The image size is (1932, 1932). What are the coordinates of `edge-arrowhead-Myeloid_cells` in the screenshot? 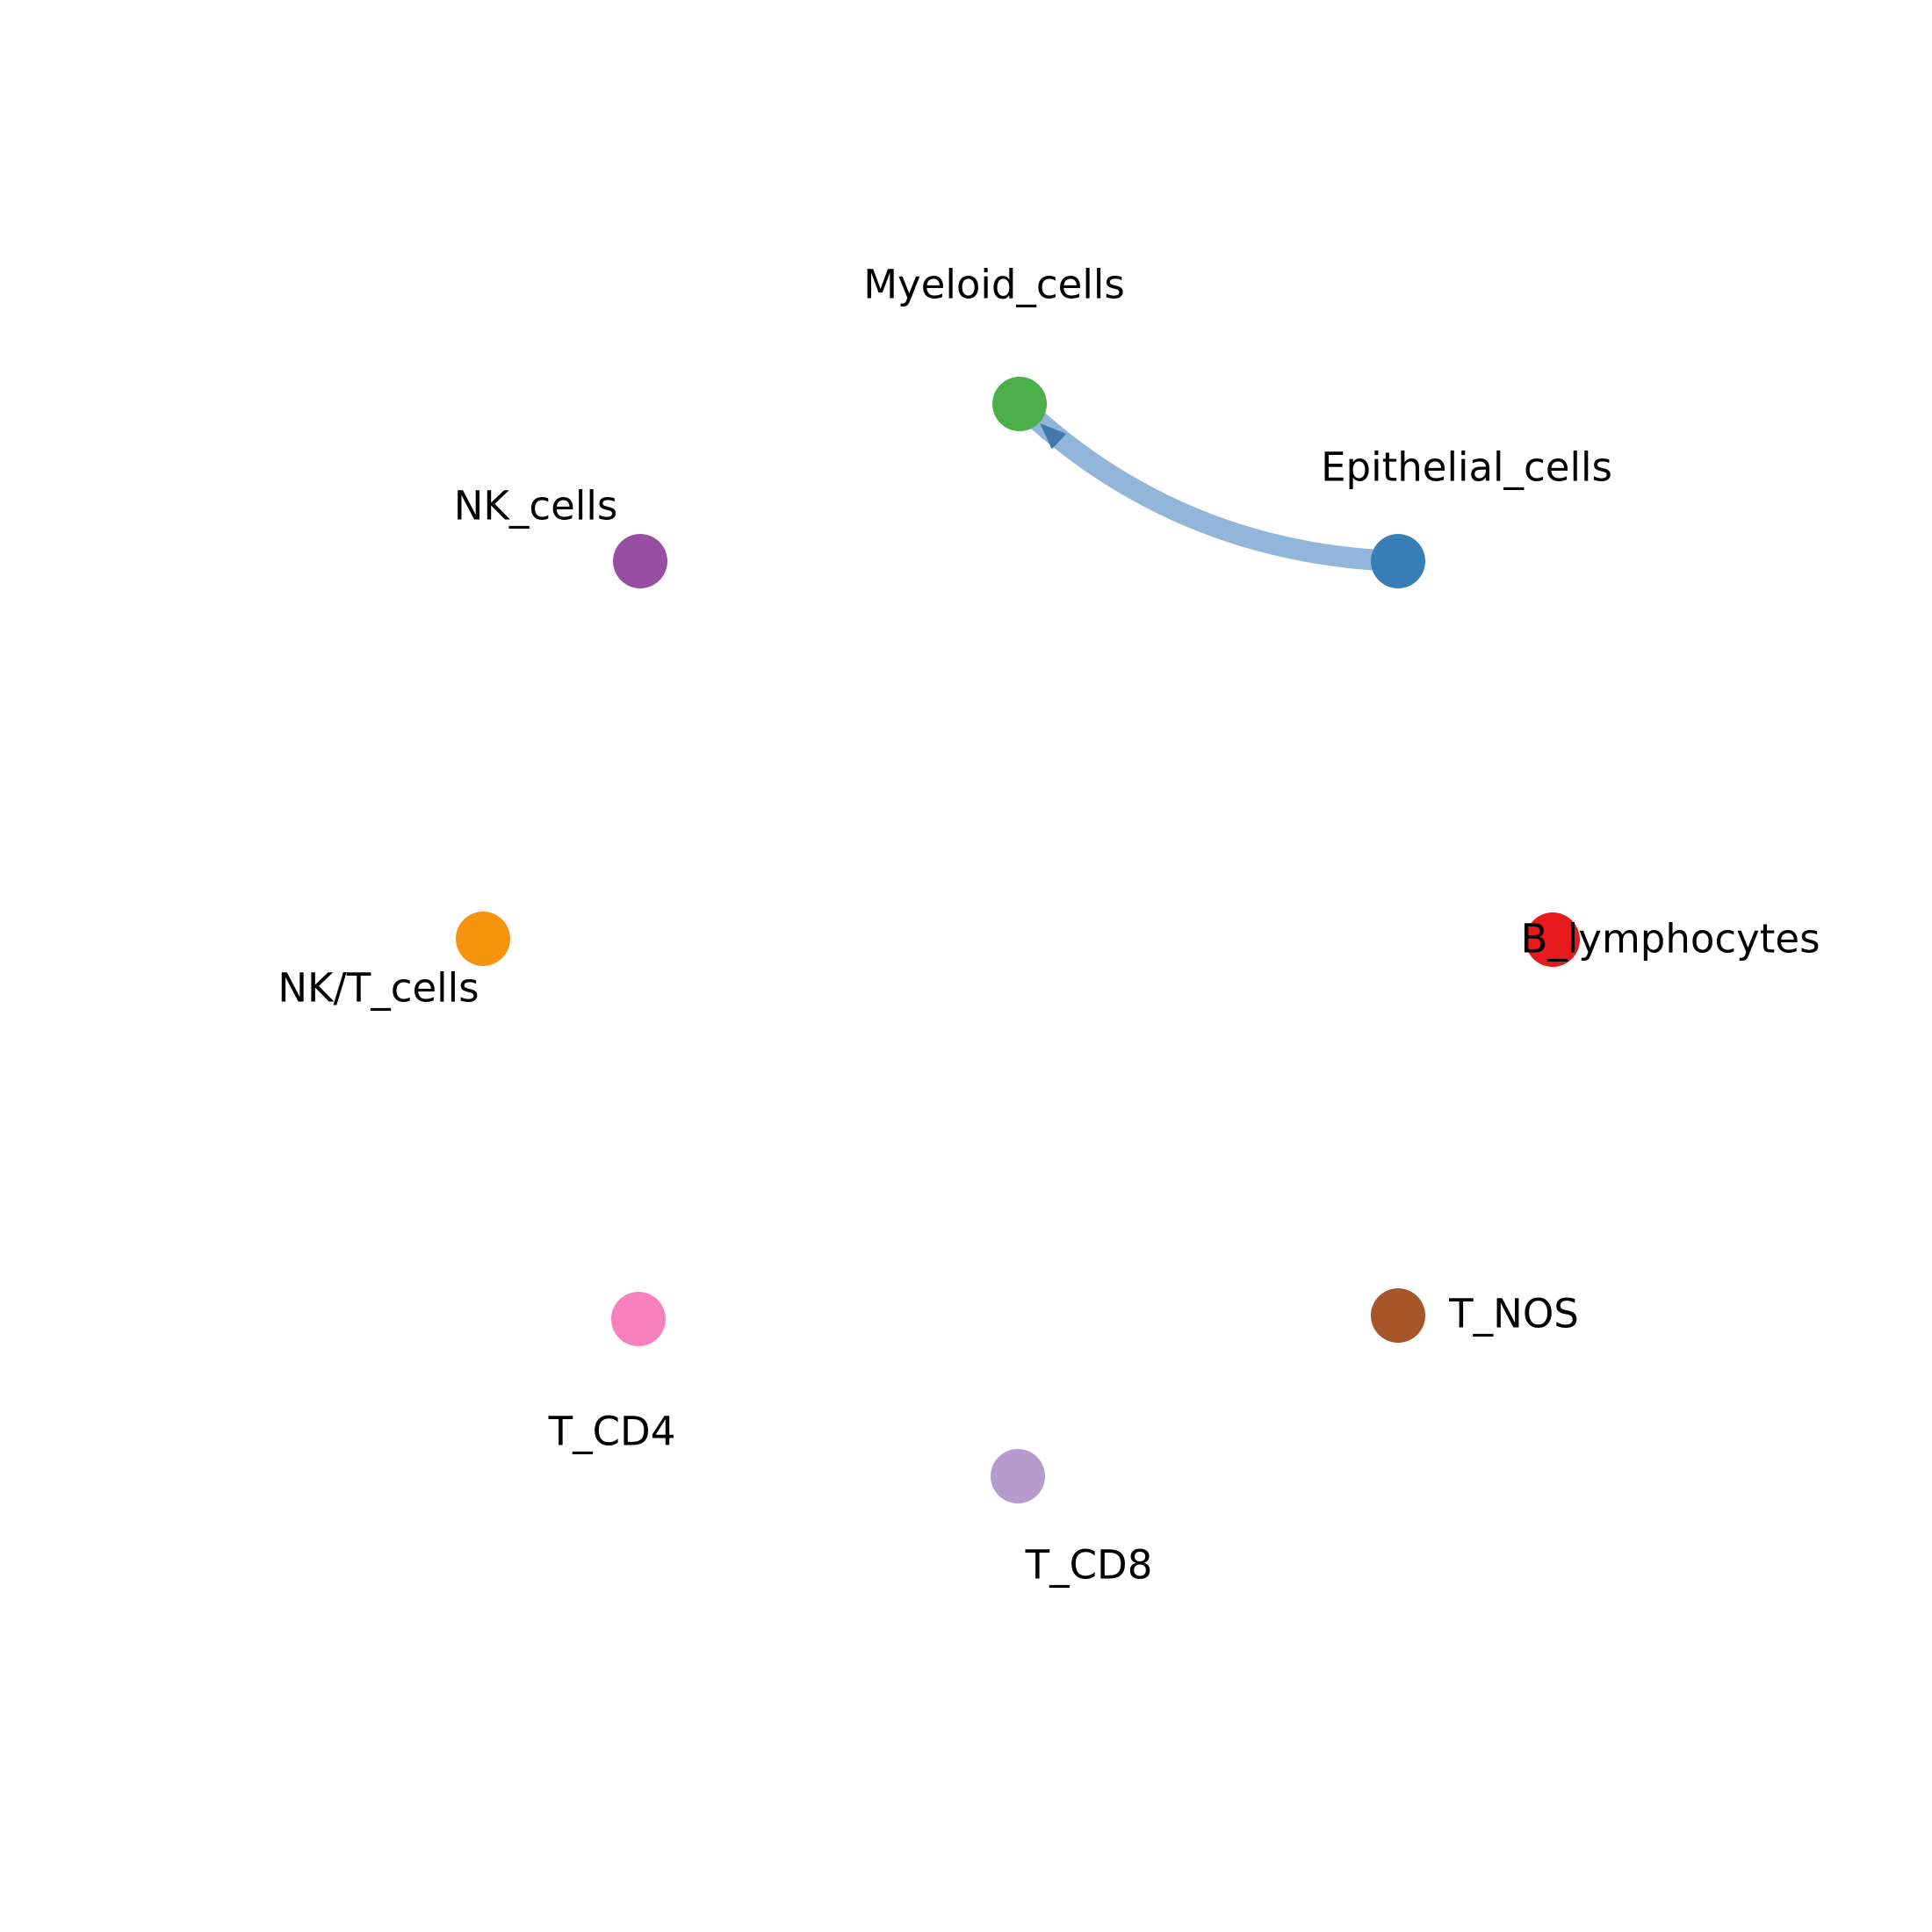 It's located at (1054, 436).